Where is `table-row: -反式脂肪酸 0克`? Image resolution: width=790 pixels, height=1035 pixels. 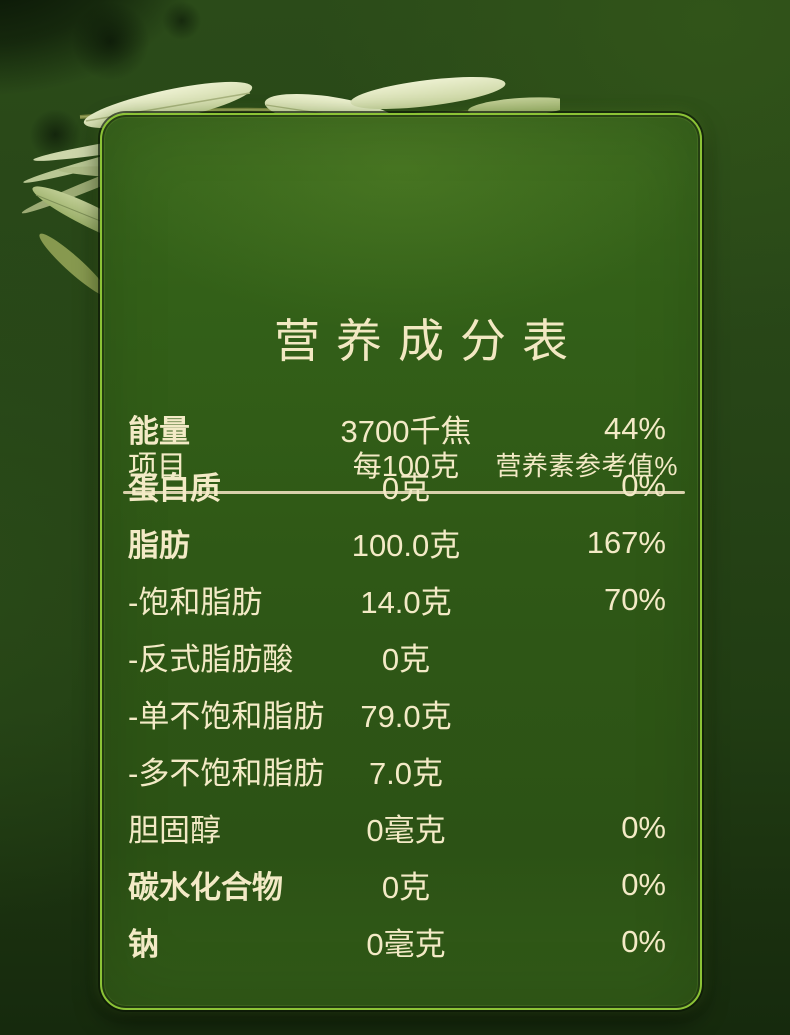 table-row: -反式脂肪酸 0克 is located at coordinates (403, 656).